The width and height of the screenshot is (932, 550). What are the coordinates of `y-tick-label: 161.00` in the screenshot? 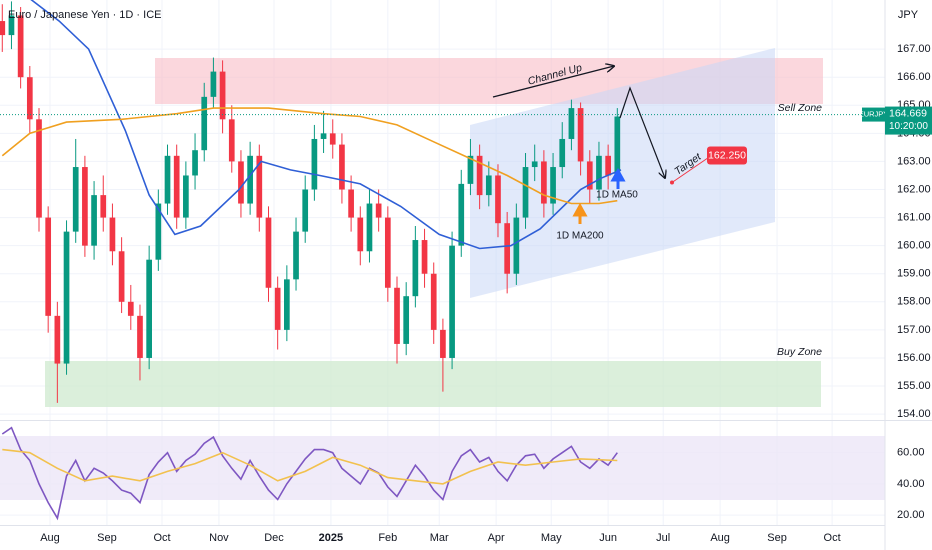 It's located at (914, 217).